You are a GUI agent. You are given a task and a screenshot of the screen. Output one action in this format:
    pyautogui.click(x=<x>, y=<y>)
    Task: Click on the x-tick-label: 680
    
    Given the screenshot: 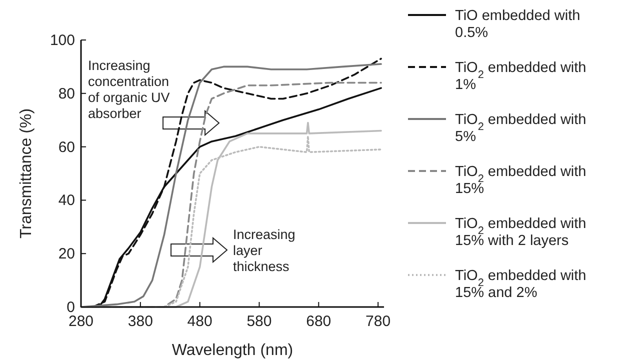 What is the action you would take?
    pyautogui.click(x=319, y=321)
    